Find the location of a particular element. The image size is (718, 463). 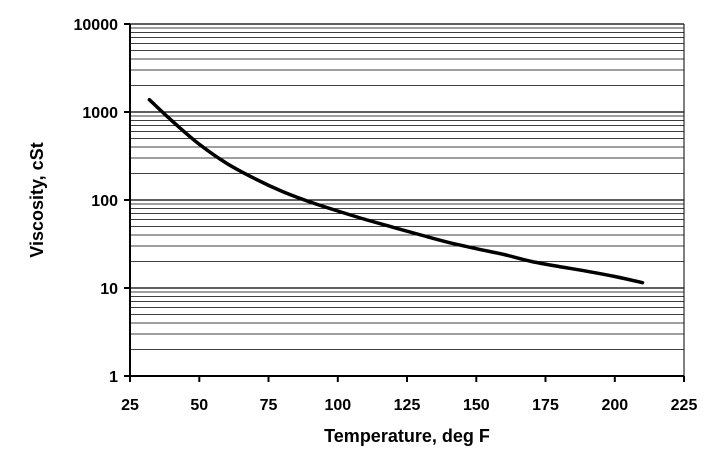

y-tick-label: 10 is located at coordinates (109, 289).